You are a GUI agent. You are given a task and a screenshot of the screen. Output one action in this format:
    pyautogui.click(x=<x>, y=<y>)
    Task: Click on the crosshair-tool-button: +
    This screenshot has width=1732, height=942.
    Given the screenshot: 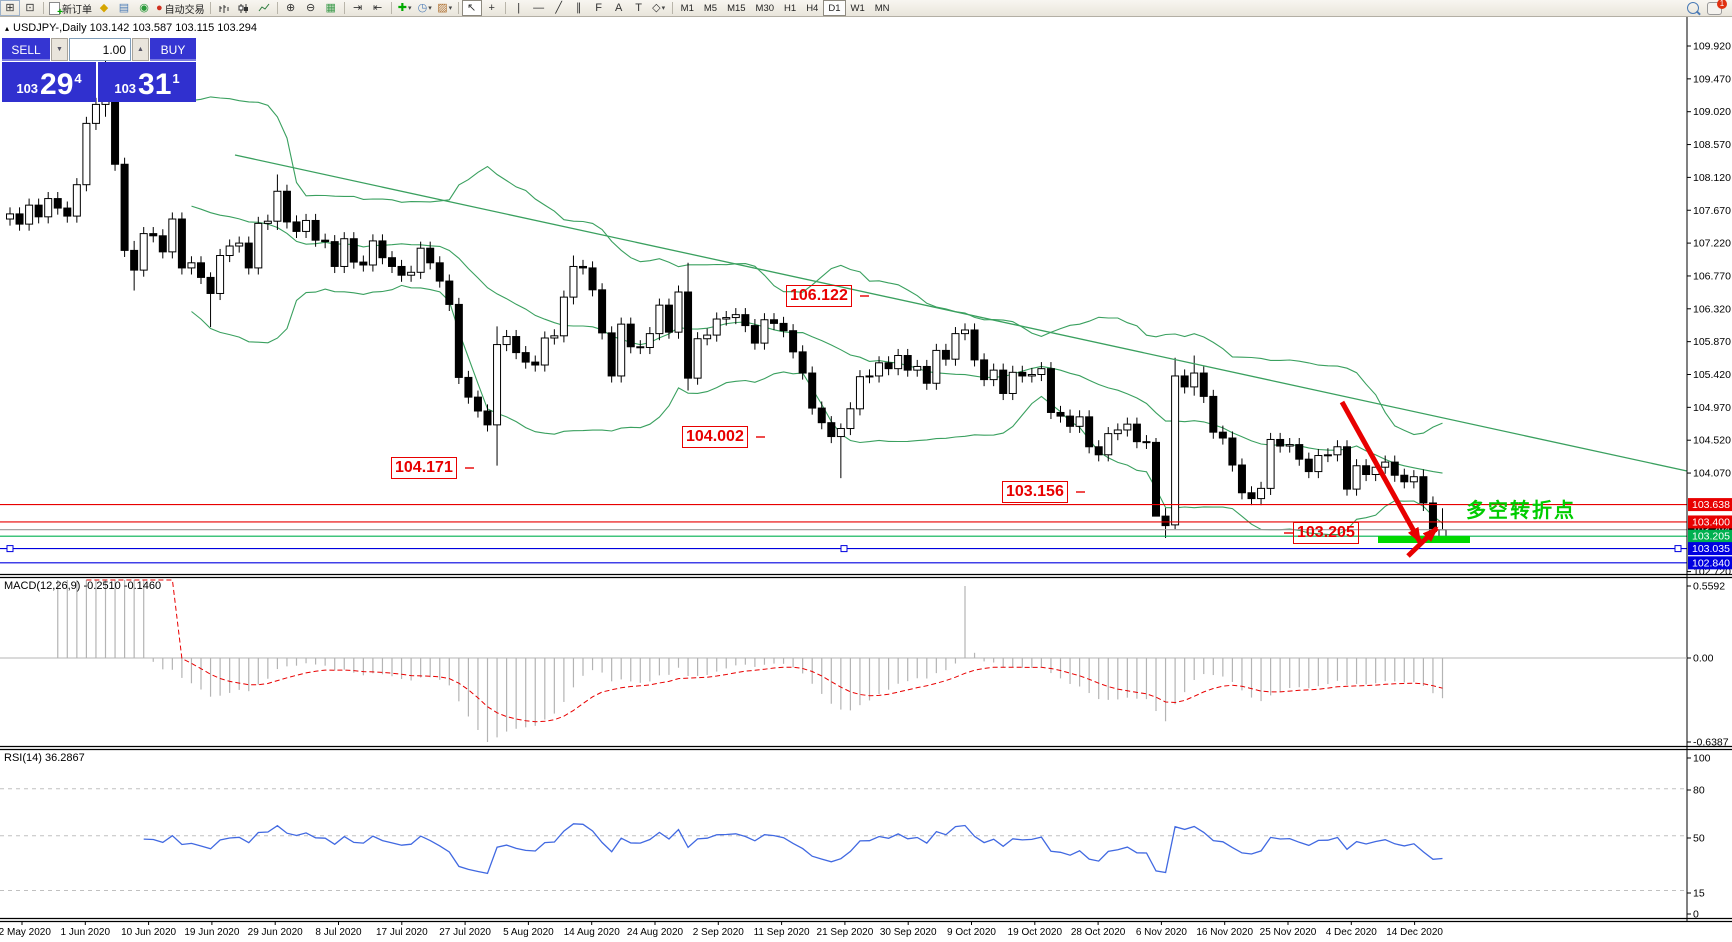 What is the action you would take?
    pyautogui.click(x=491, y=7)
    